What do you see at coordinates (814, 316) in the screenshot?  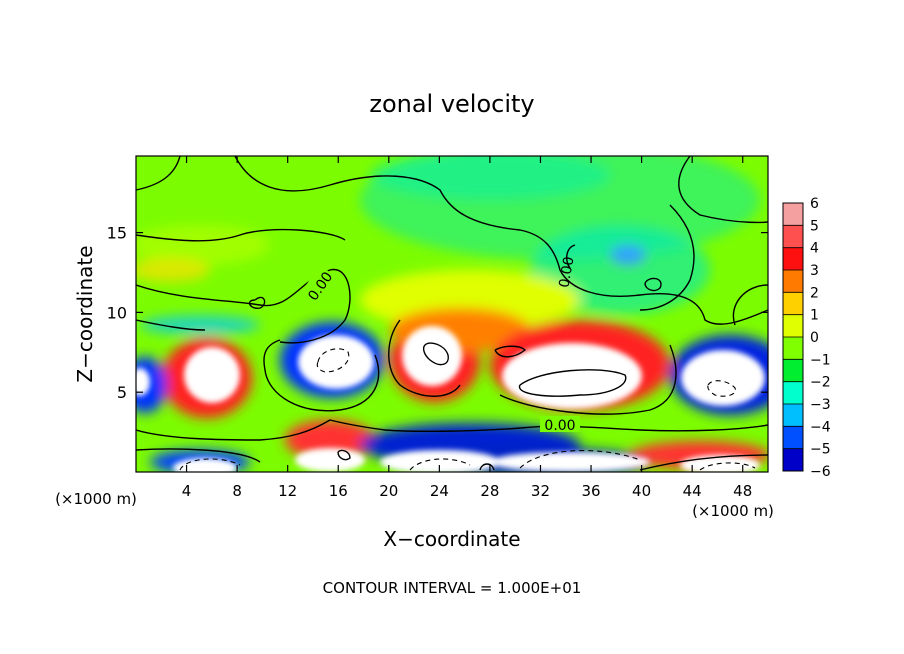 I see `colorbar-label: 1` at bounding box center [814, 316].